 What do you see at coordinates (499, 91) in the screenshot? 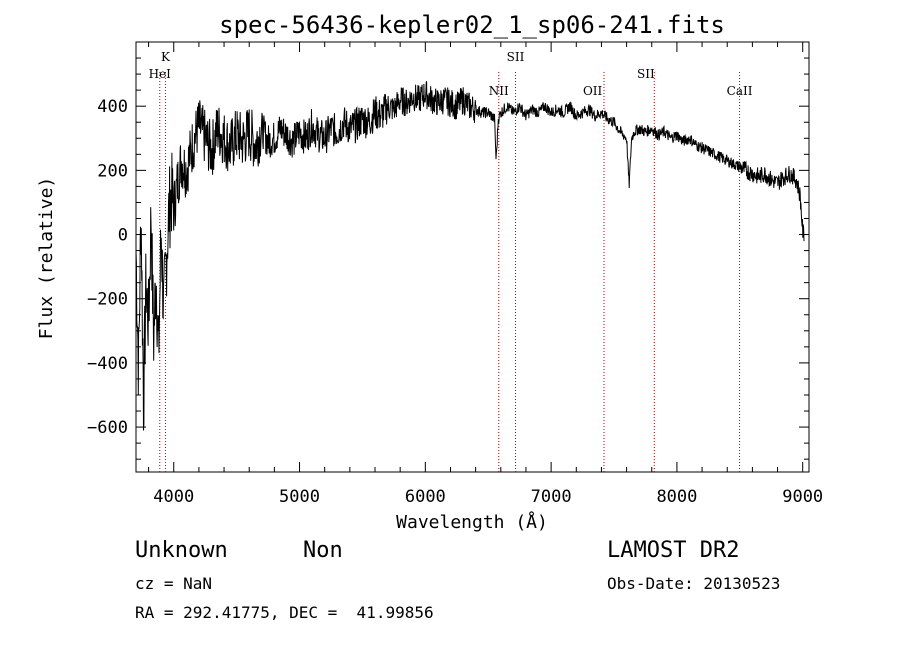
I see `line-label-nii-2: NII` at bounding box center [499, 91].